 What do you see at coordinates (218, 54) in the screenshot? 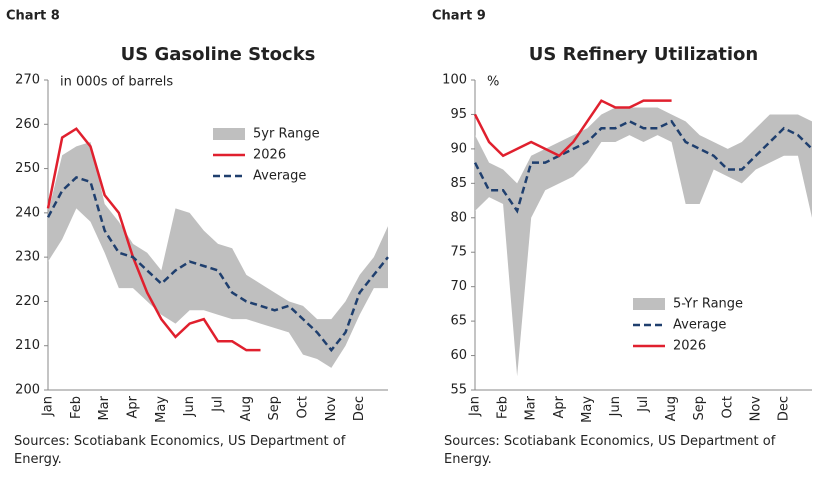
I see `chart-title: US Gasoline Stocks` at bounding box center [218, 54].